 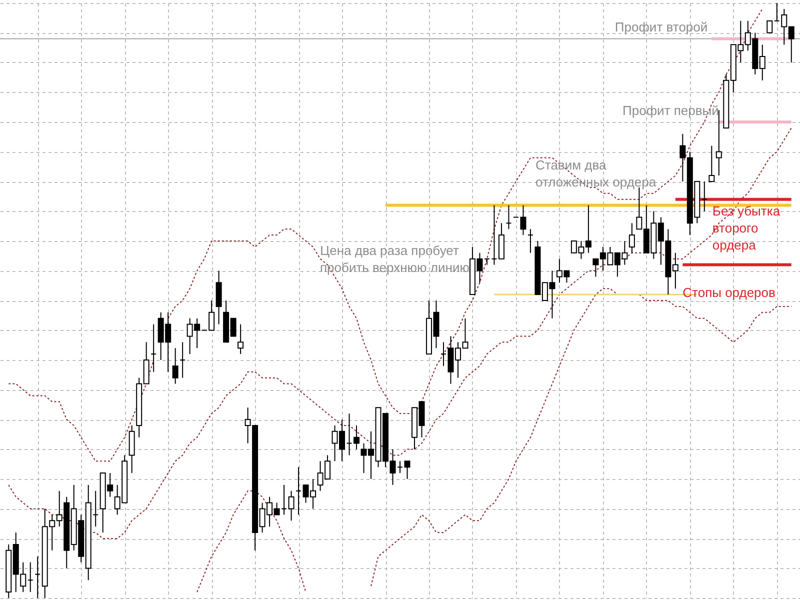 I want to click on series-label: Без убытка второго ордера, so click(x=746, y=227).